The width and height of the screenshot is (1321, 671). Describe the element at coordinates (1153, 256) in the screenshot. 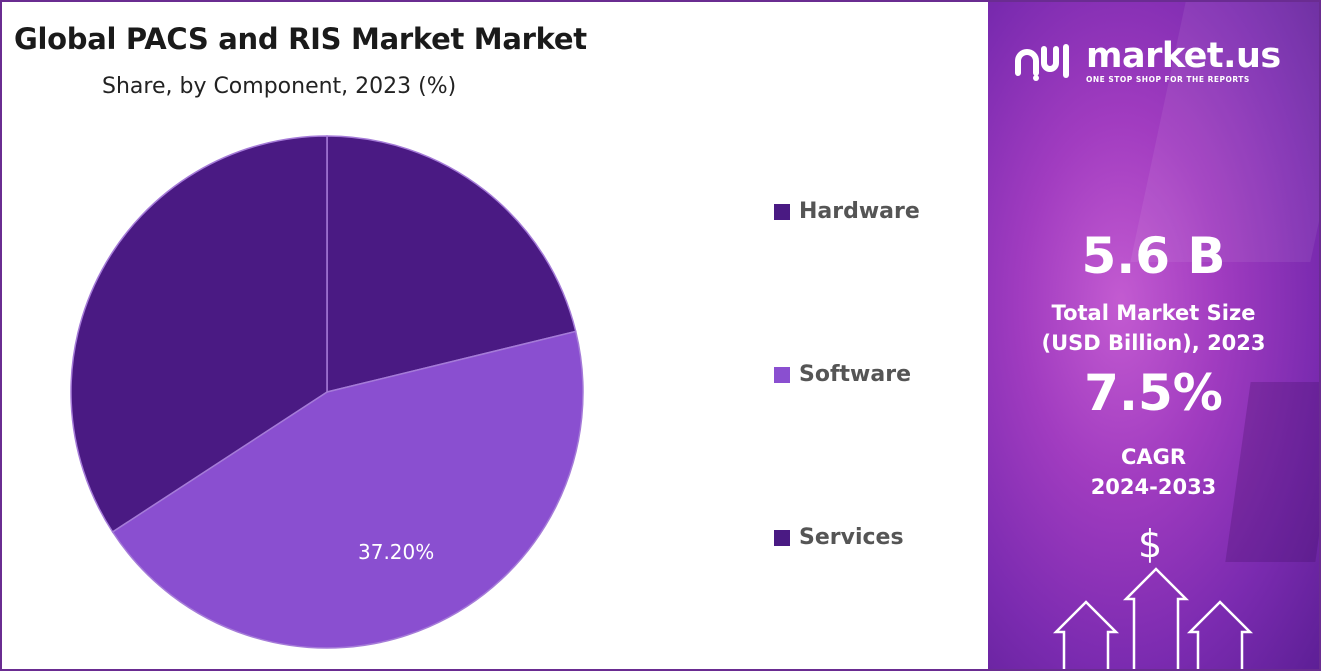

I see `market-size-value: 5.6 B` at that location.